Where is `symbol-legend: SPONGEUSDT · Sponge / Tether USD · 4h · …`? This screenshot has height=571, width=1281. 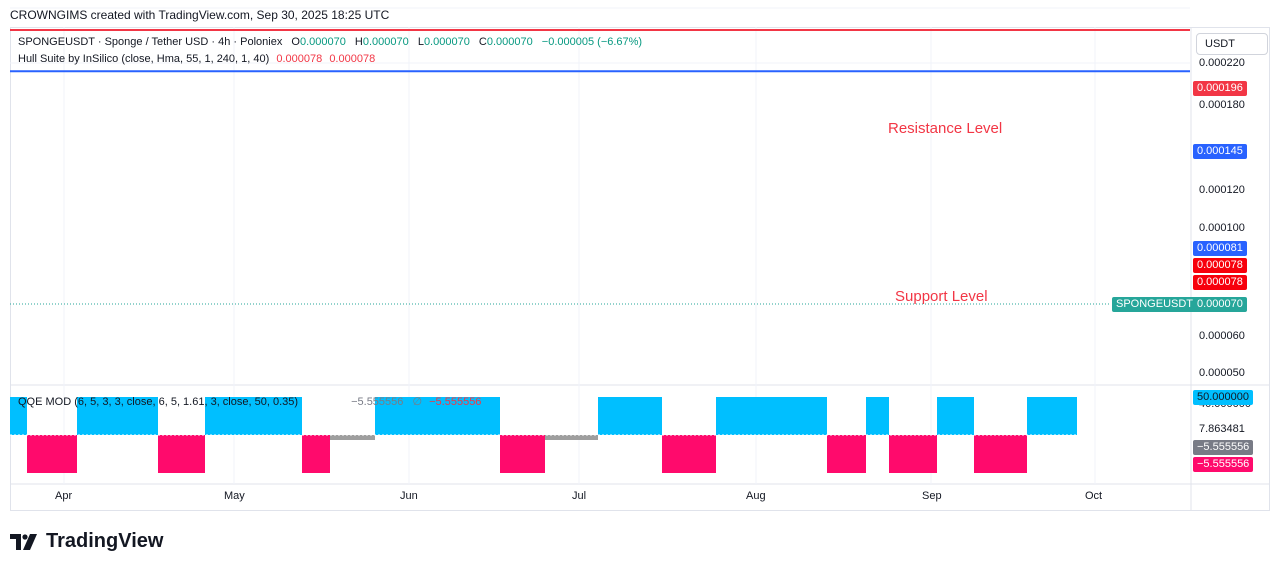 symbol-legend: SPONGEUSDT · Sponge / Tether USD · 4h · … is located at coordinates (330, 42).